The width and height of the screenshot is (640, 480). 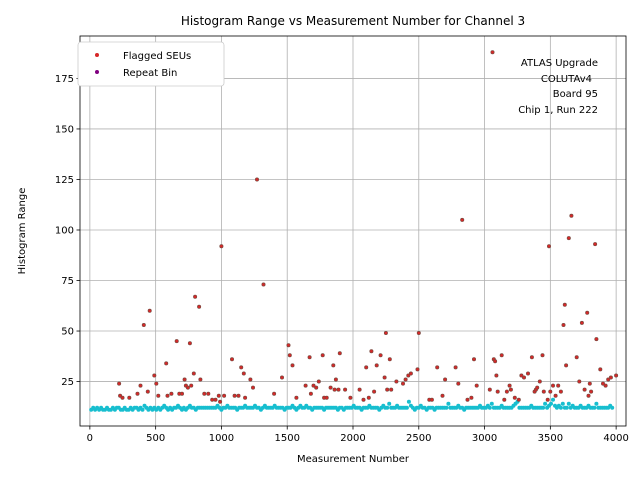 What do you see at coordinates (67, 332) in the screenshot?
I see `y-tick-label: 50` at bounding box center [67, 332].